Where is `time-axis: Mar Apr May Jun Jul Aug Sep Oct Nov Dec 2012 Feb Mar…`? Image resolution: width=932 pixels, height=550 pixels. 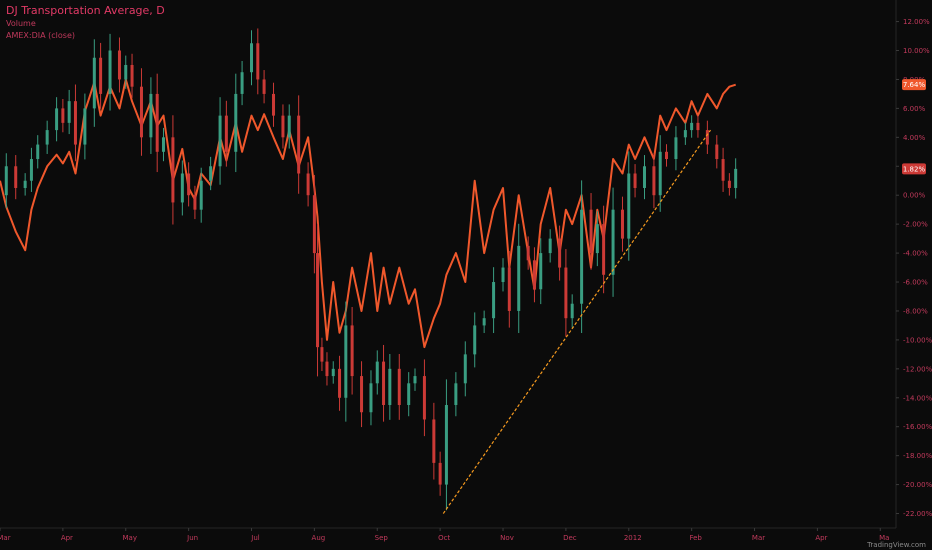 time-axis: Mar Apr May Jun Jul Aug Sep Oct Nov Dec 2012 Feb Mar… is located at coordinates (444, 535).